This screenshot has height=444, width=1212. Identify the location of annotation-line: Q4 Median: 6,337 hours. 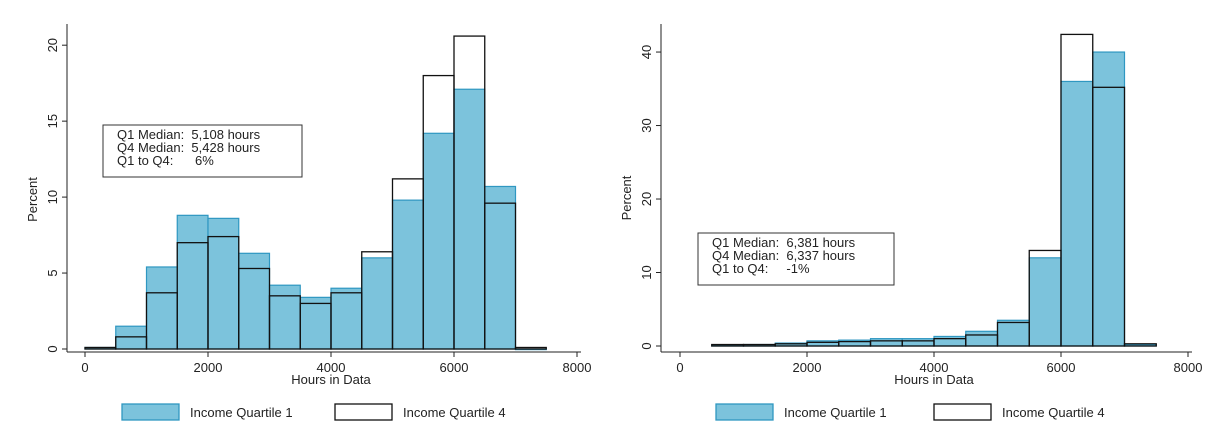
(784, 255).